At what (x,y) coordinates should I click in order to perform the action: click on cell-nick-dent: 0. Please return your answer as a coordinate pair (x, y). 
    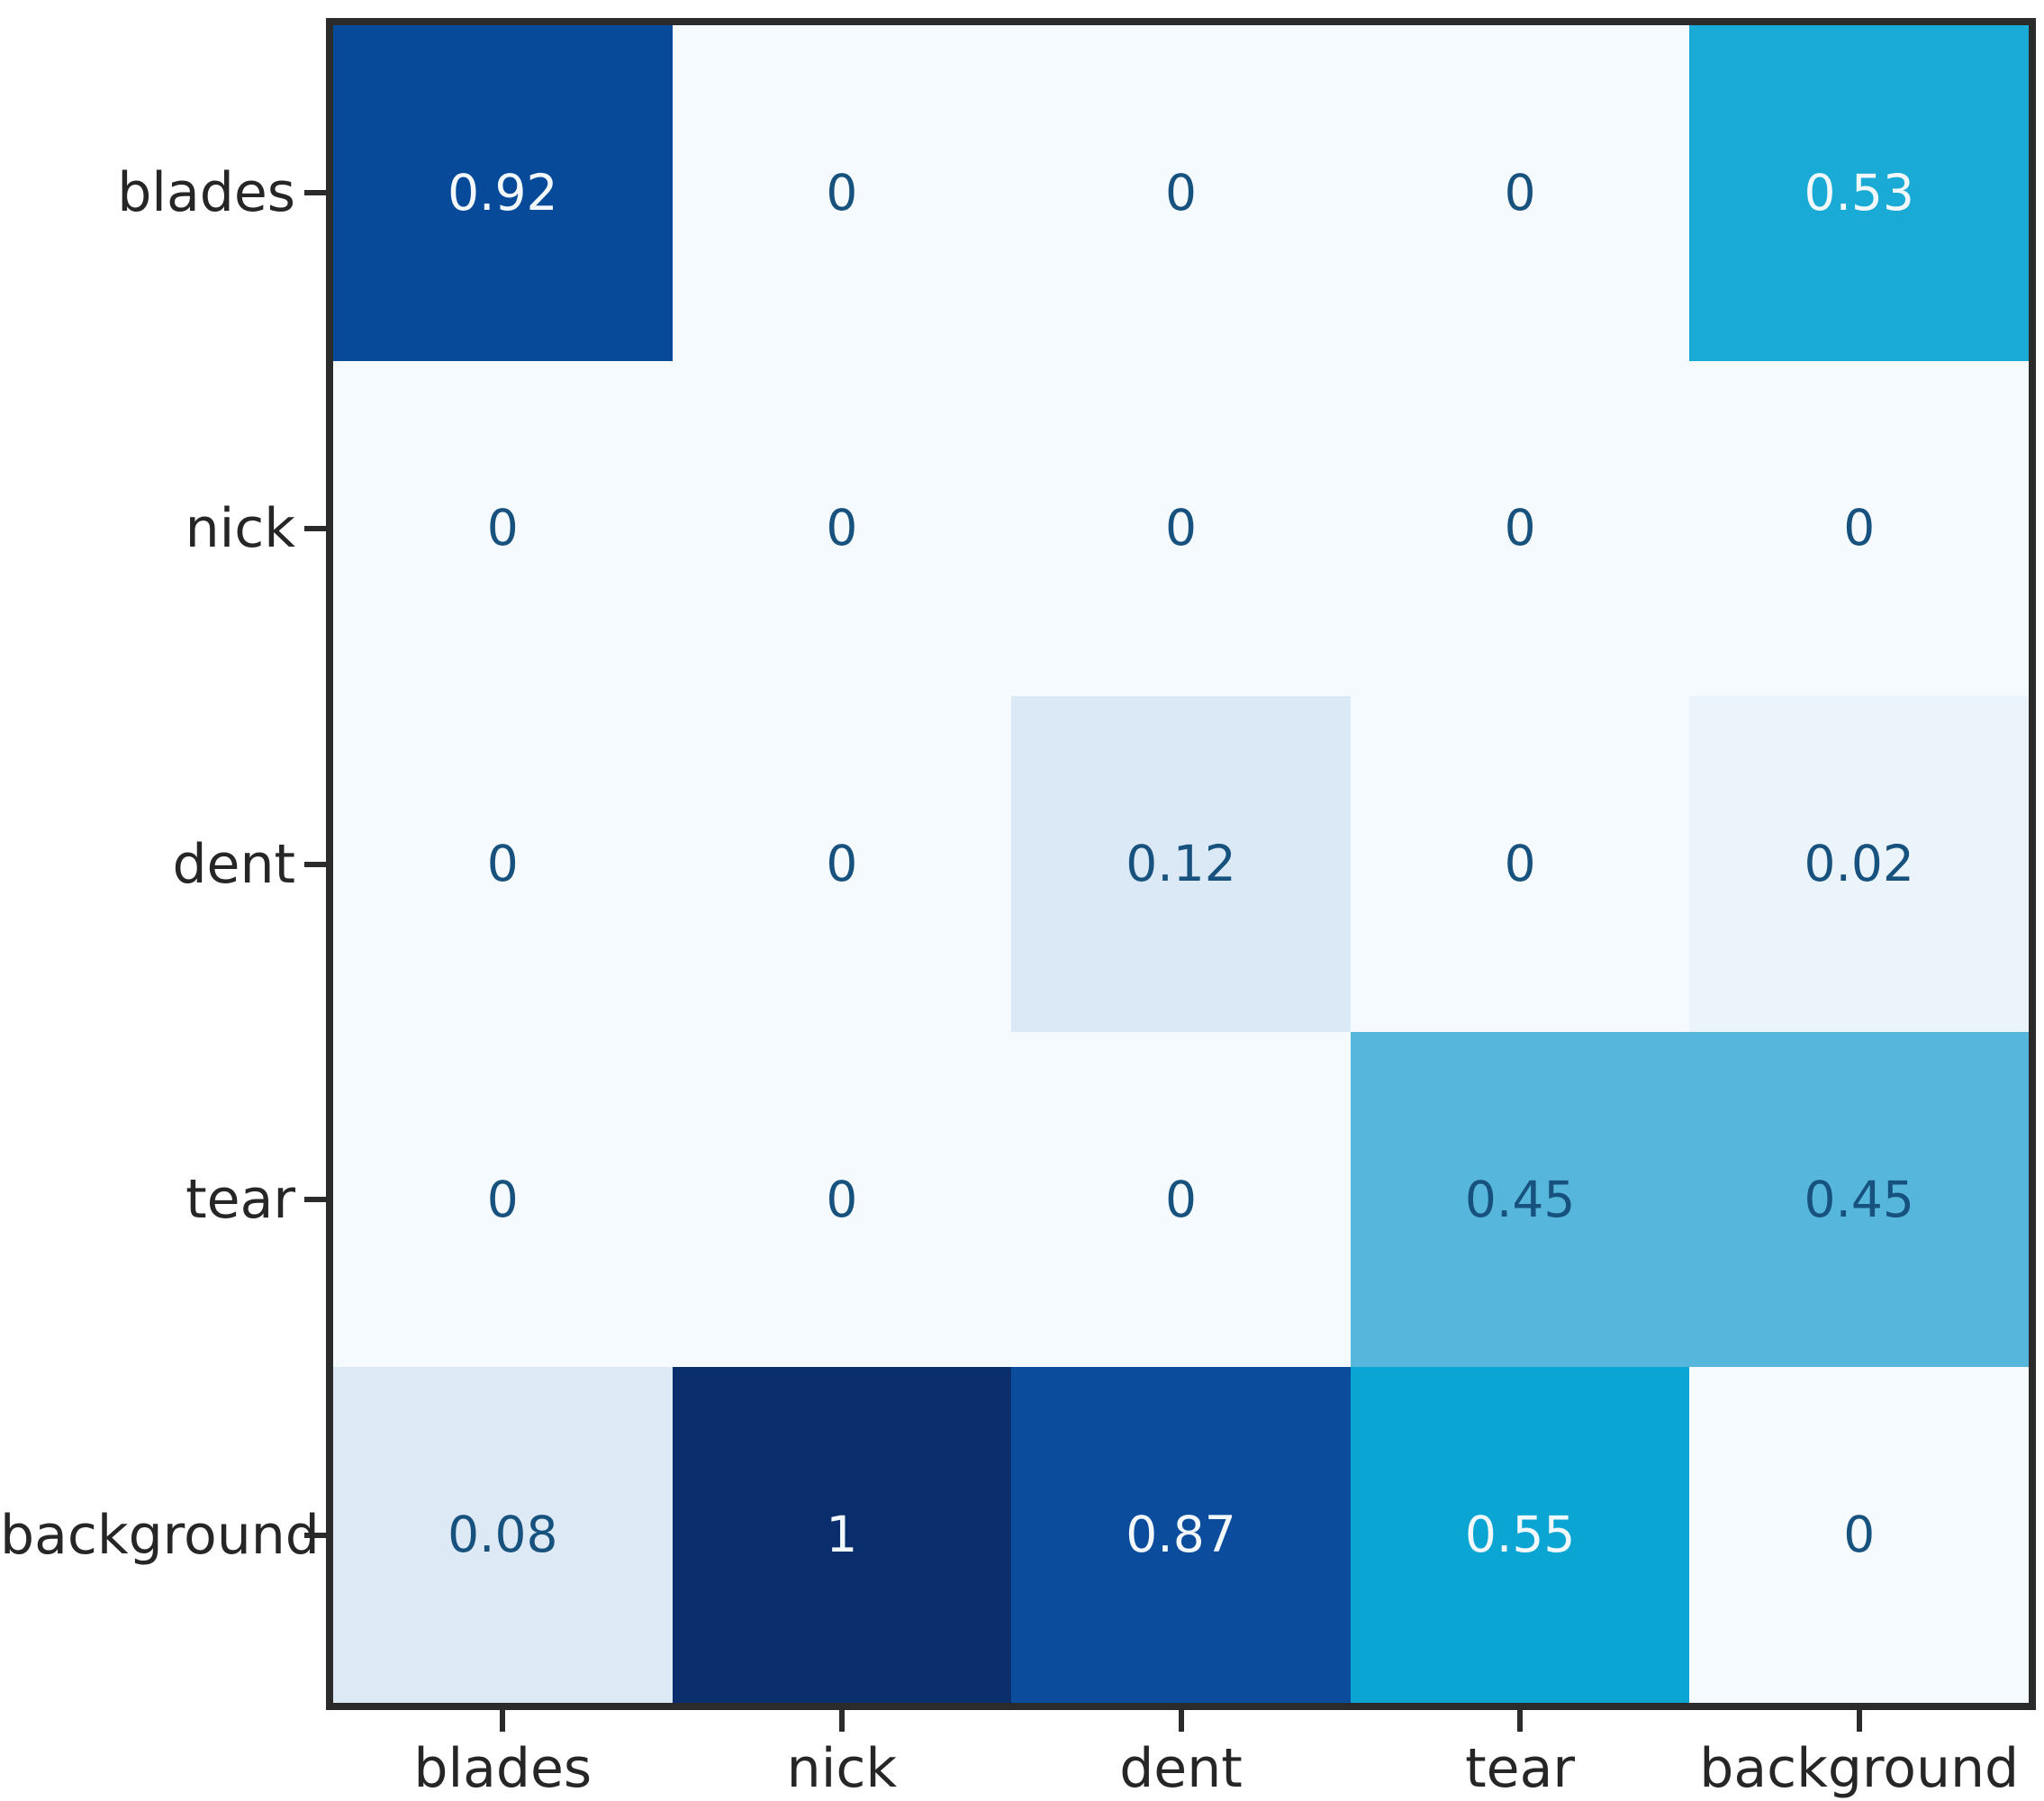
    Looking at the image, I should click on (1181, 528).